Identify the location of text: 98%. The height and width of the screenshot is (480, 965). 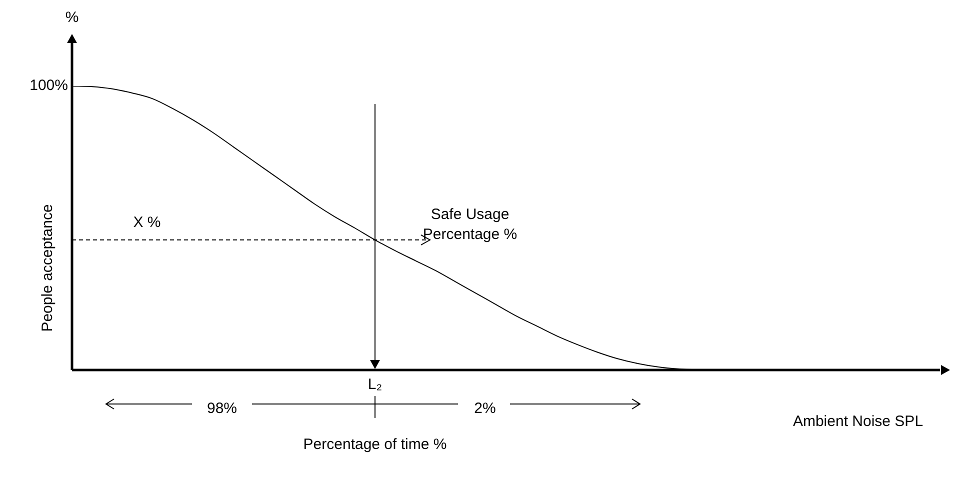
(222, 409).